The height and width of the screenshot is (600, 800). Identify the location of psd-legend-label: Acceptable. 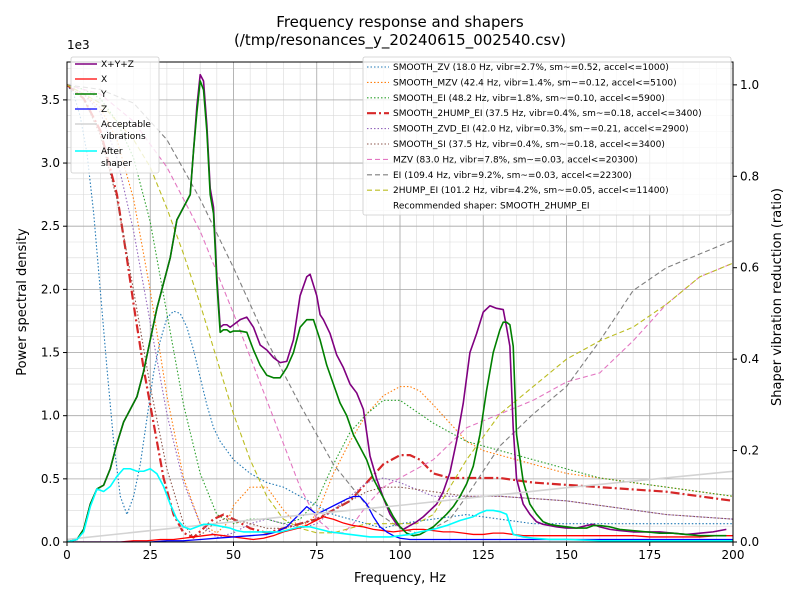
(126, 125).